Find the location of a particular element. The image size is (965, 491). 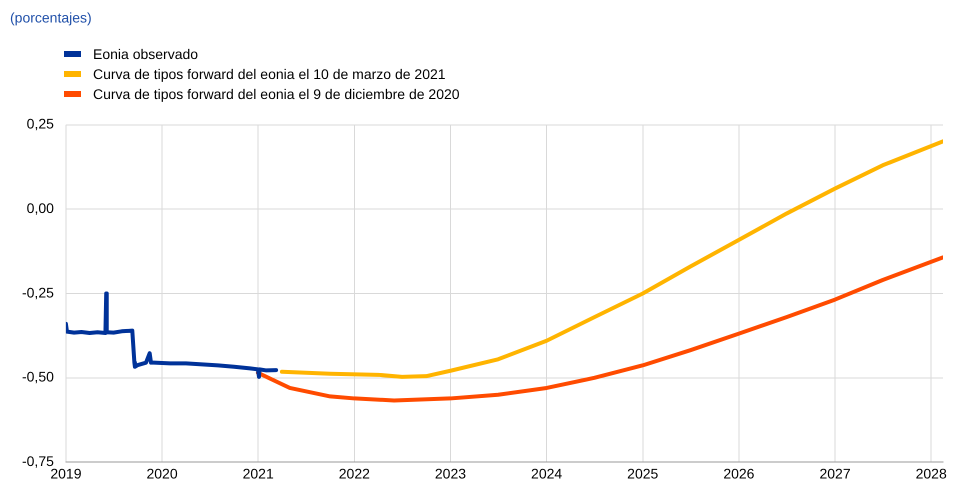

legend-label: Curva de tipos forward del eonia el 10 de marzo de 2021 is located at coordinates (269, 74).